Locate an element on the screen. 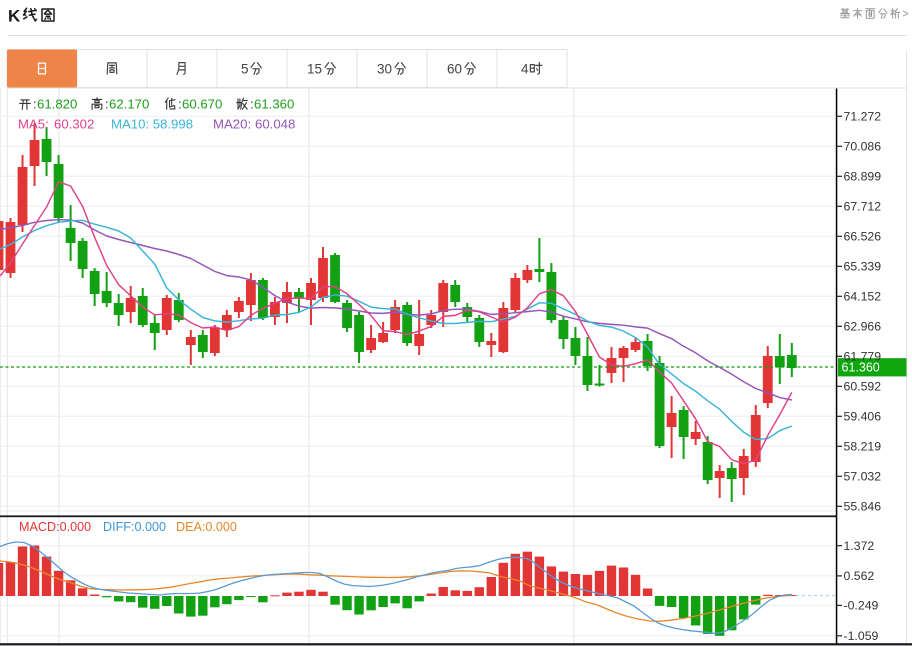 The width and height of the screenshot is (912, 647). svg-text: 61.820 is located at coordinates (57, 104).